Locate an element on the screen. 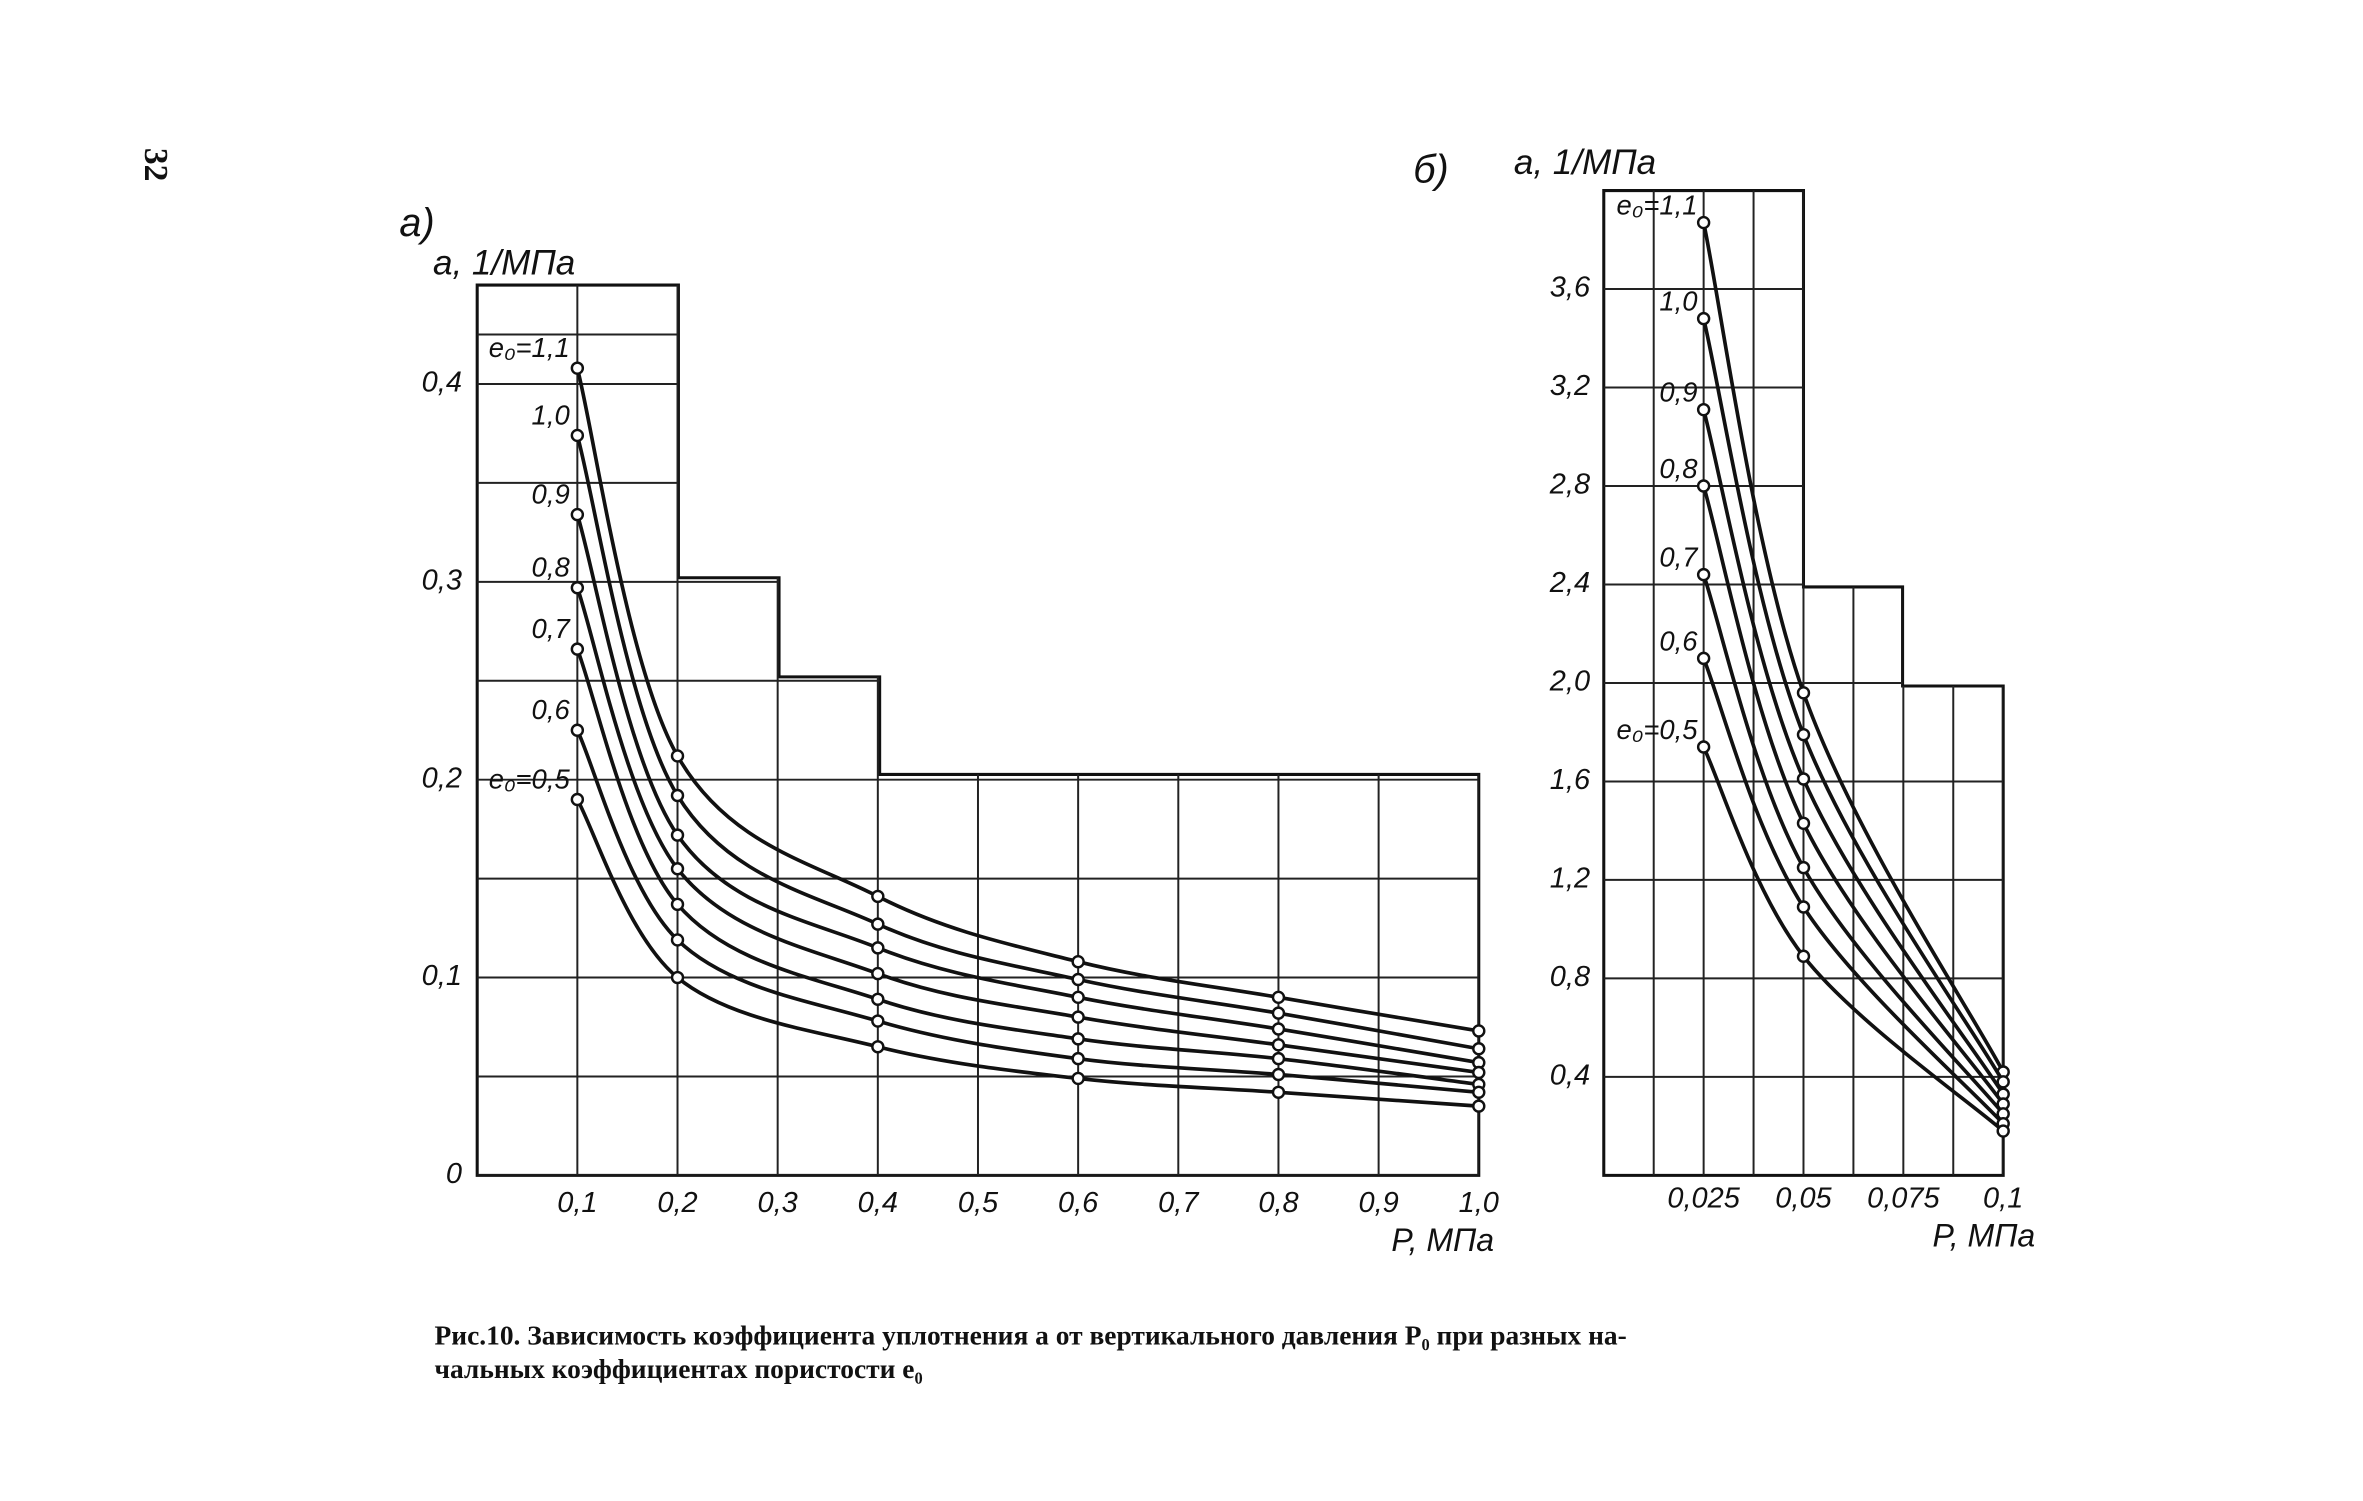 The width and height of the screenshot is (2363, 1501). x-tick-label: 0,5 is located at coordinates (978, 1203).